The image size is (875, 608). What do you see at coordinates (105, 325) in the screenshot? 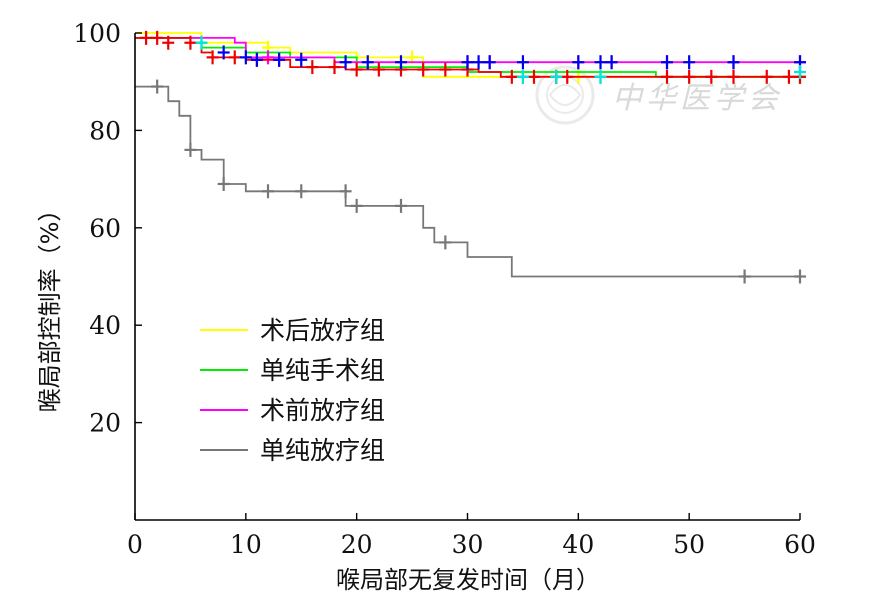
I see `y-tick-label: 40` at bounding box center [105, 325].